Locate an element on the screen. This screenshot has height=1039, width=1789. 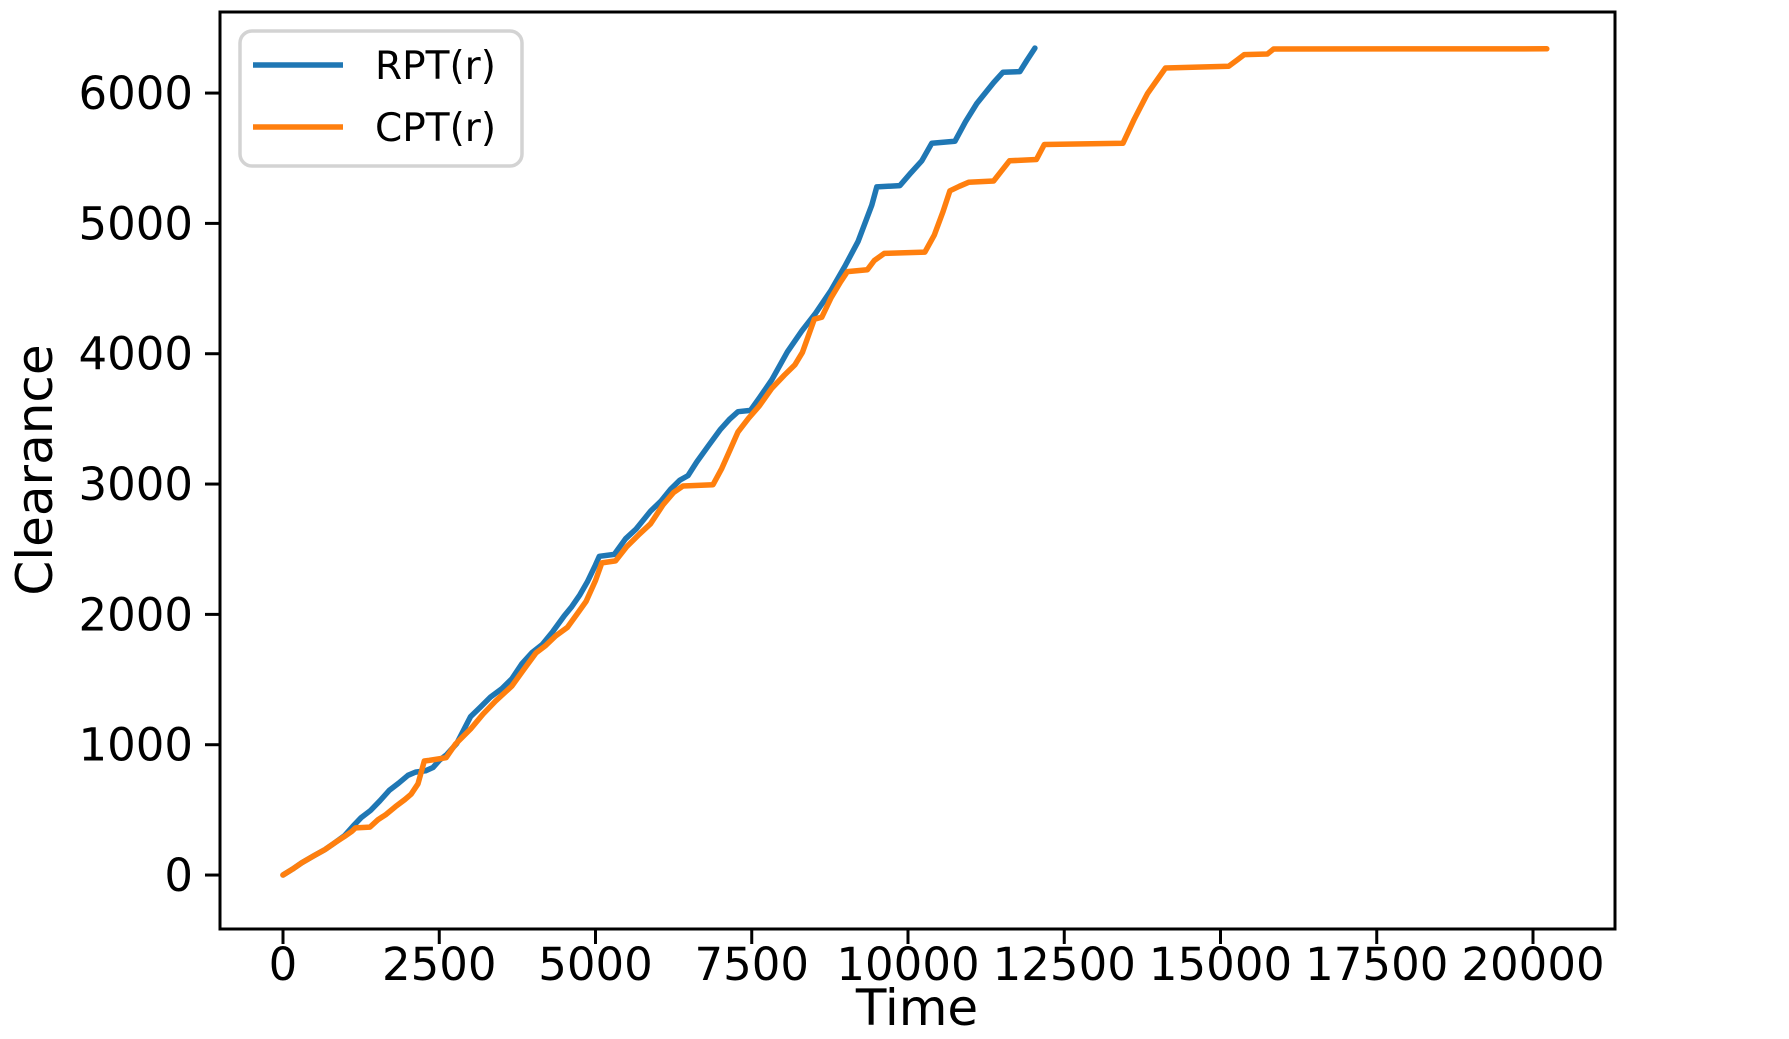
x-tick-label: 10000 is located at coordinates (907, 964).